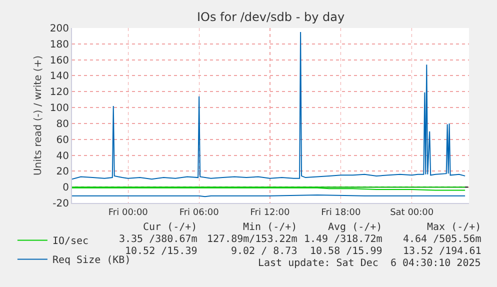 This screenshot has height=287, width=497. I want to click on text: Avg (-/+), so click(355, 227).